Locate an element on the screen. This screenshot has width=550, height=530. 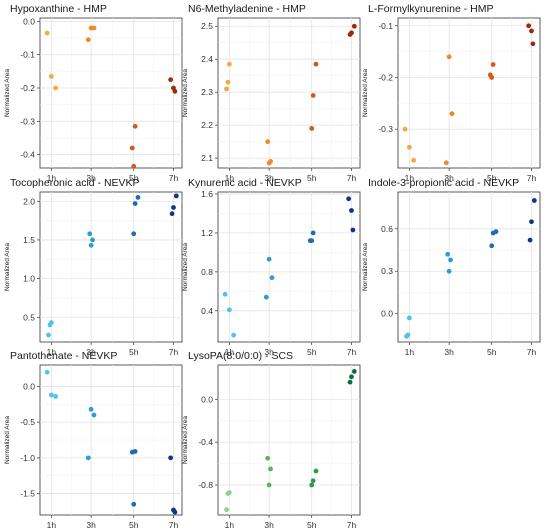
panel-title: Kynurenic acid - NEVKP is located at coordinates (245, 183).